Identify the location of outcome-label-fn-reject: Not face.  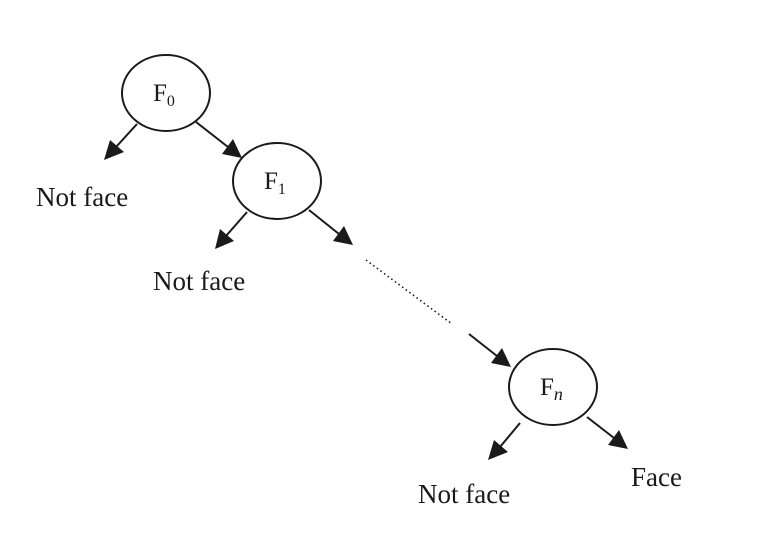
(464, 494).